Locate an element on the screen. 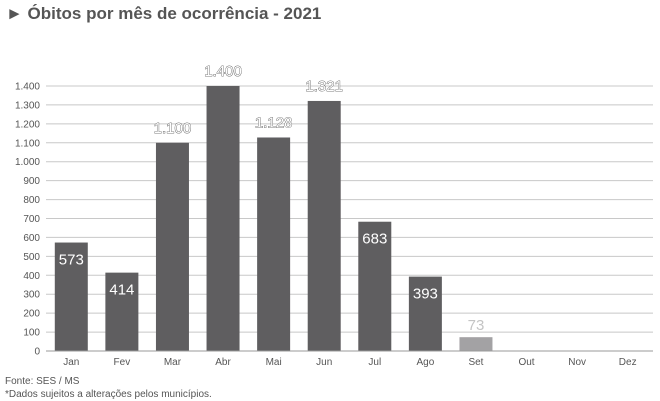  data-label: 683 is located at coordinates (374, 239).